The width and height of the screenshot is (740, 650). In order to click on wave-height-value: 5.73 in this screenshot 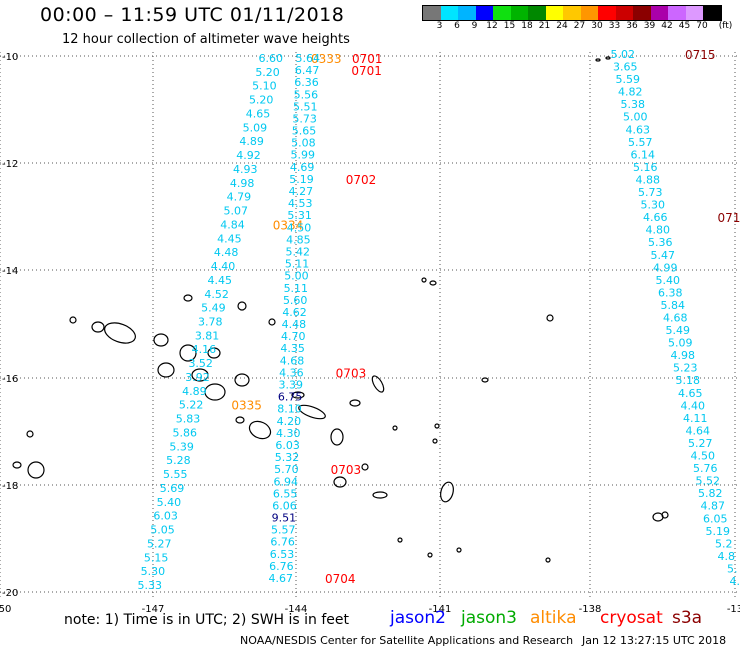, I will do `click(304, 118)`.